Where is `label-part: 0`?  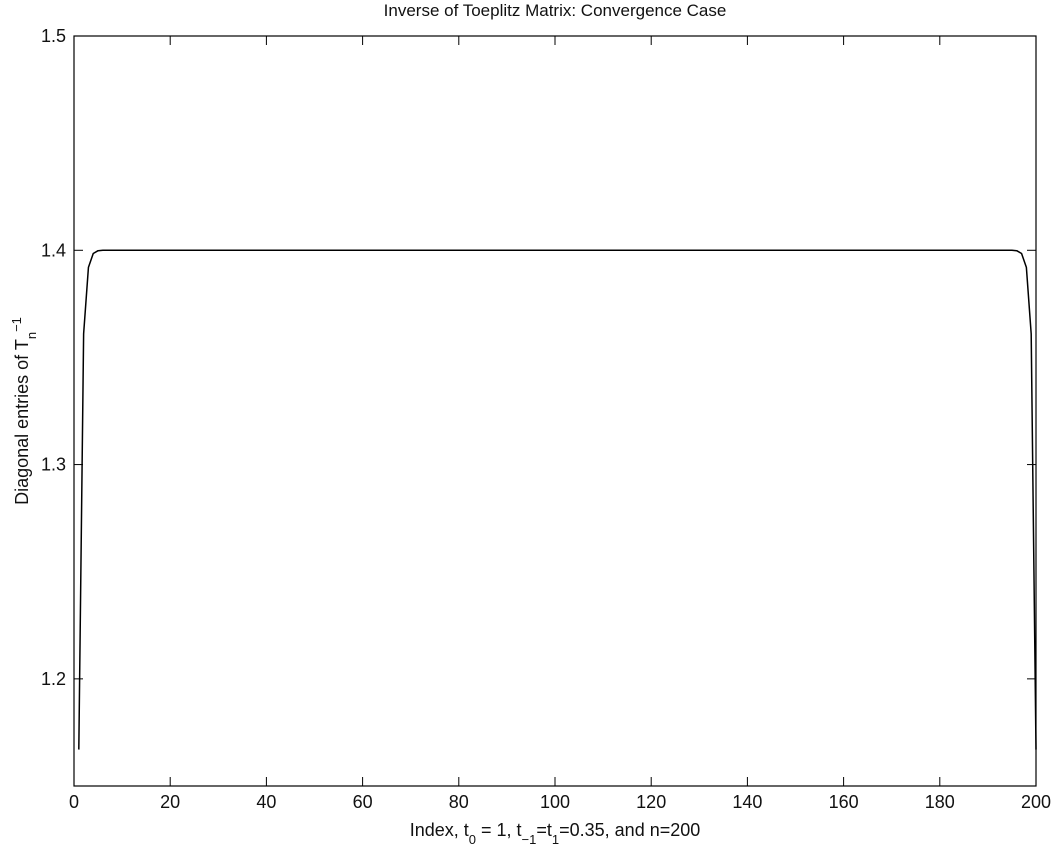 label-part: 0 is located at coordinates (472, 839).